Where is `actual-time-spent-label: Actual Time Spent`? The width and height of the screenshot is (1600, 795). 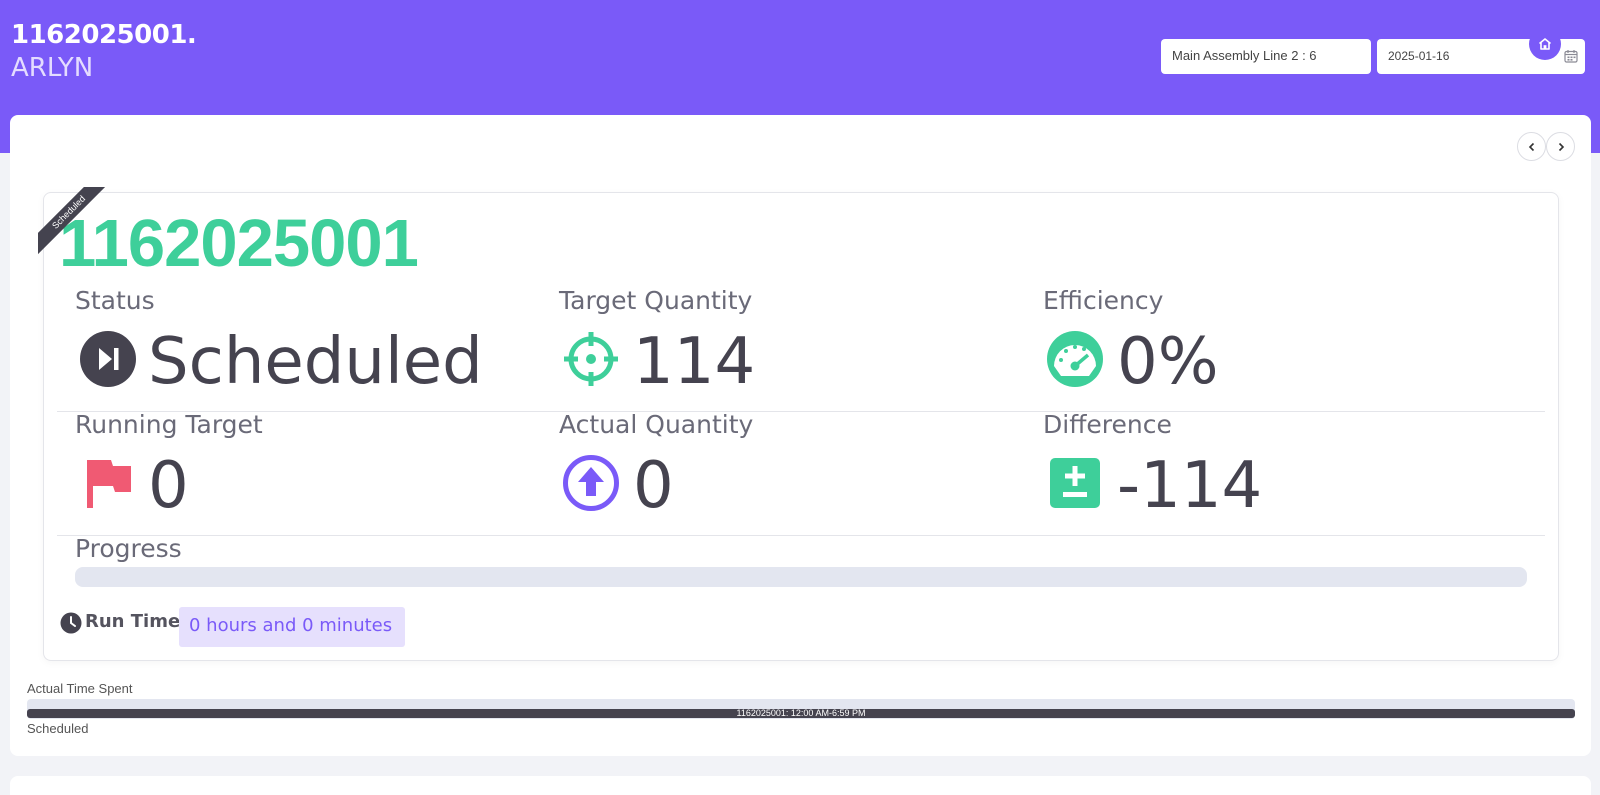
actual-time-spent-label: Actual Time Spent is located at coordinates (80, 688).